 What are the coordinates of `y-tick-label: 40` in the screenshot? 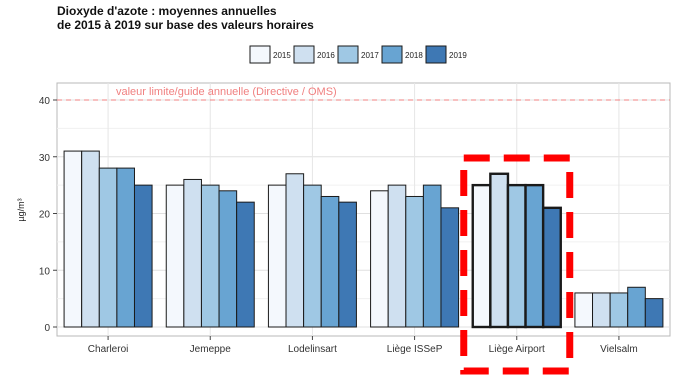 It's located at (45, 101).